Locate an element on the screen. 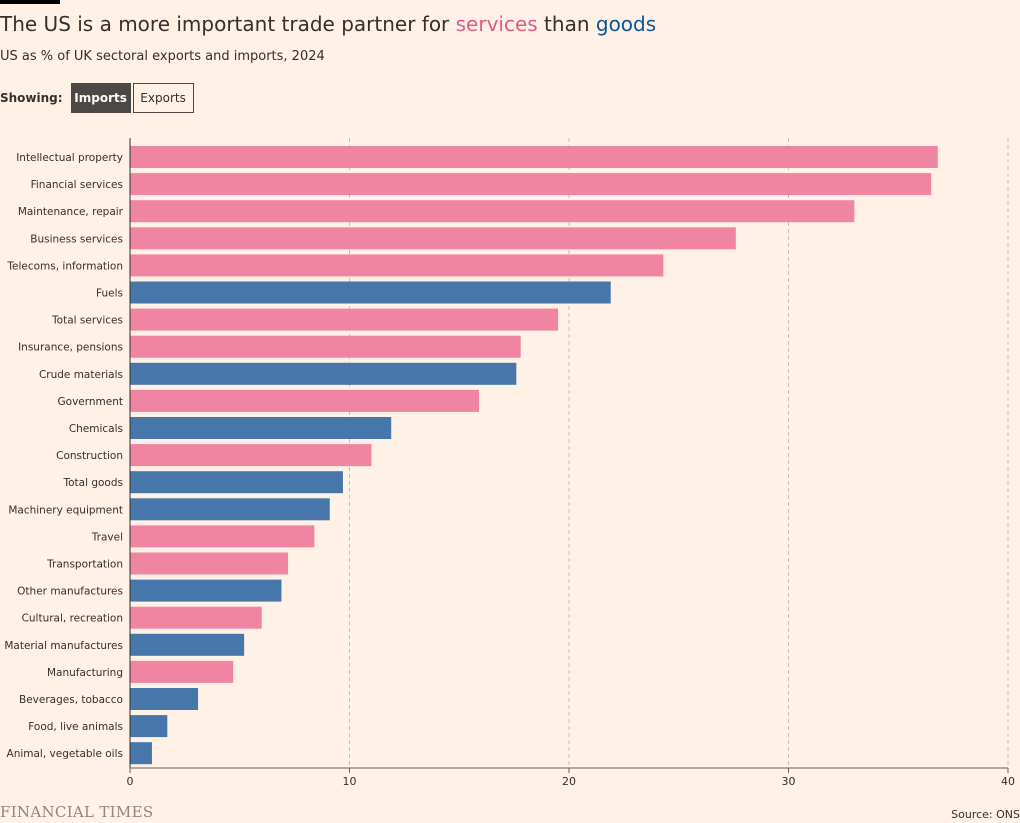 This screenshot has width=1020, height=823. category-label: Manufacturing is located at coordinates (85, 673).